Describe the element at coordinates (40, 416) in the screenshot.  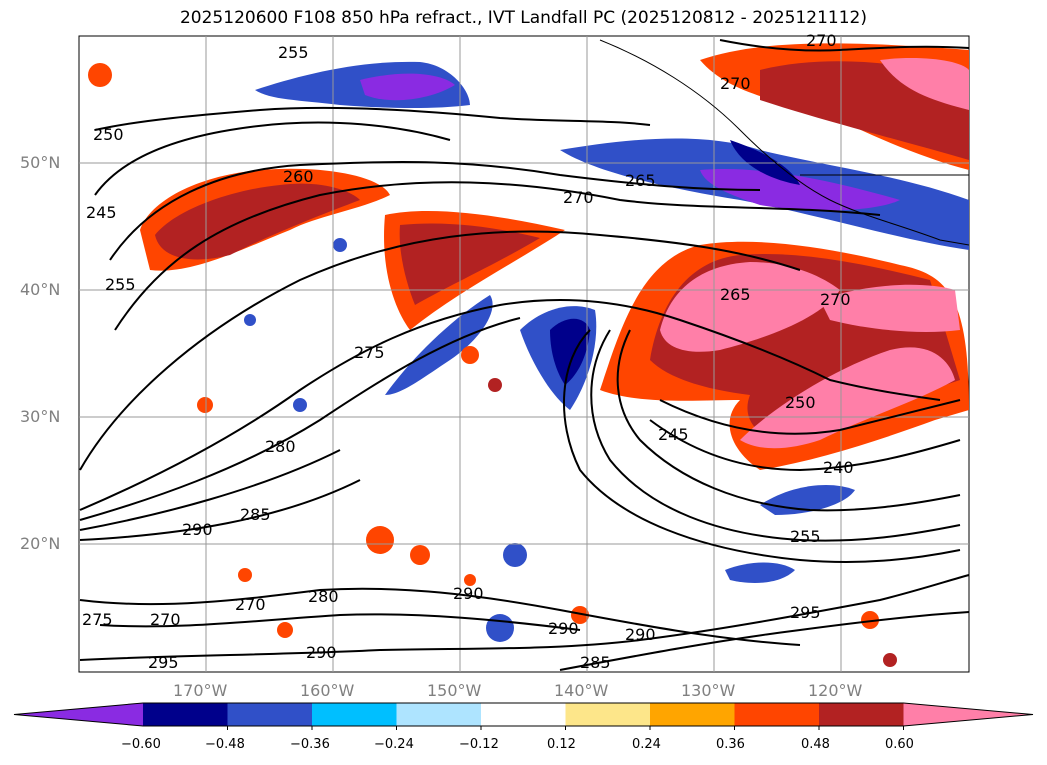
I see `lat-label: 30°N` at that location.